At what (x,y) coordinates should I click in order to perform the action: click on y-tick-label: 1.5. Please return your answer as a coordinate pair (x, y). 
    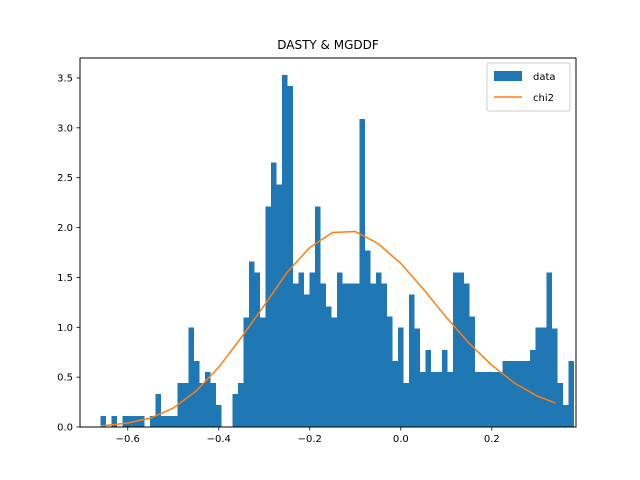
    Looking at the image, I should click on (65, 278).